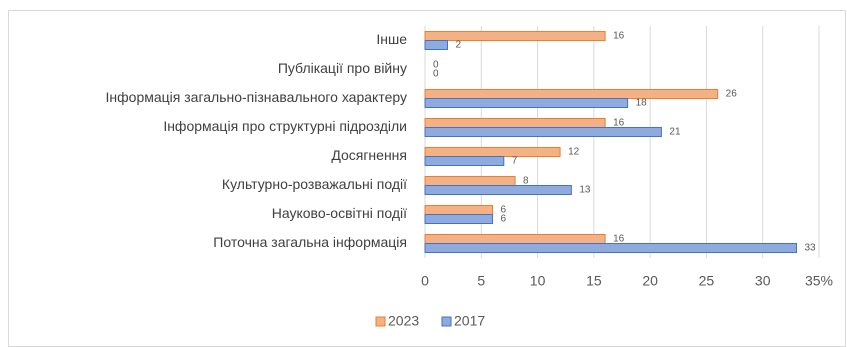 This screenshot has width=847, height=347. I want to click on legend-label: 2017, so click(469, 321).